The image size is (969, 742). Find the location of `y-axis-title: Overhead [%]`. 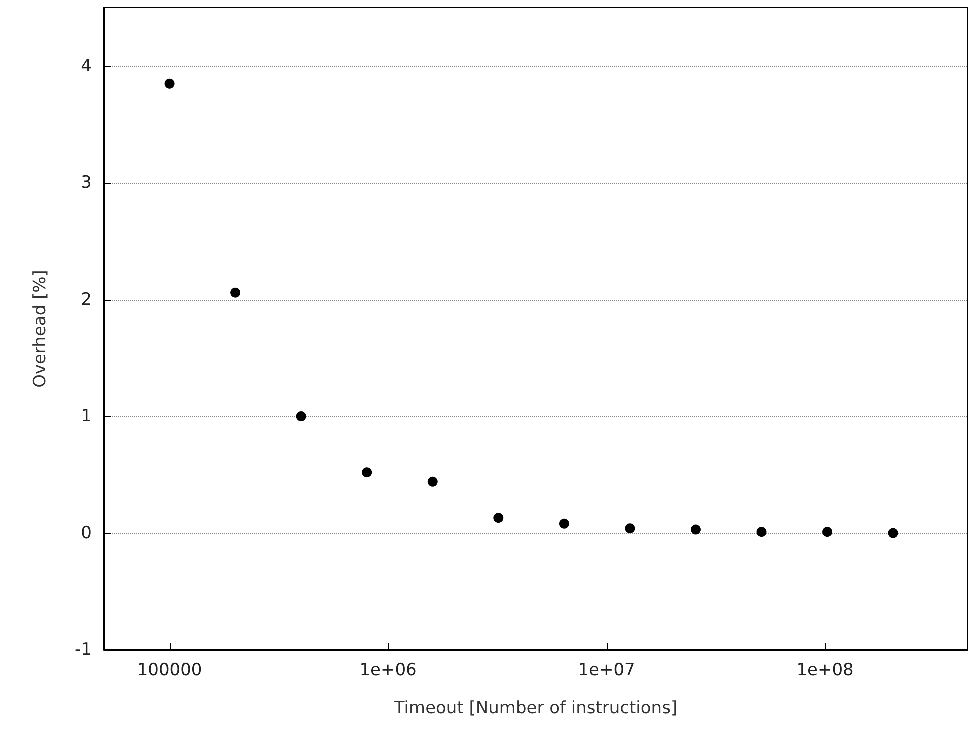

y-axis-title: Overhead [%] is located at coordinates (40, 329).